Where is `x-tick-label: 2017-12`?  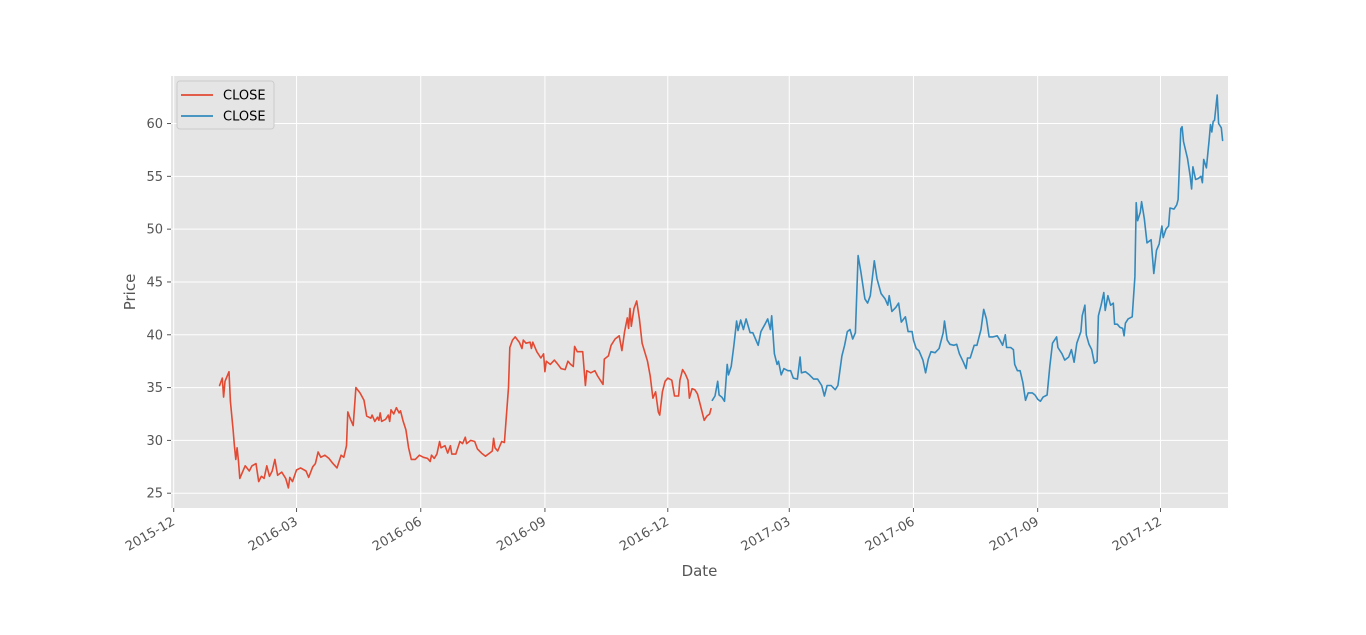 x-tick-label: 2017-12 is located at coordinates (1137, 534).